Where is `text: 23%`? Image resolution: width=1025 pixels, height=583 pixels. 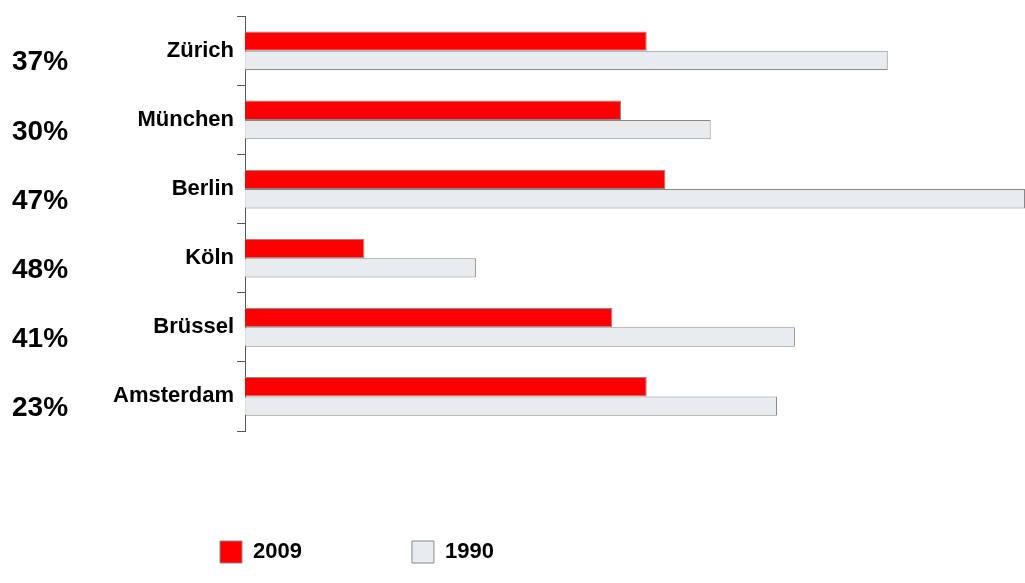 text: 23% is located at coordinates (40, 407).